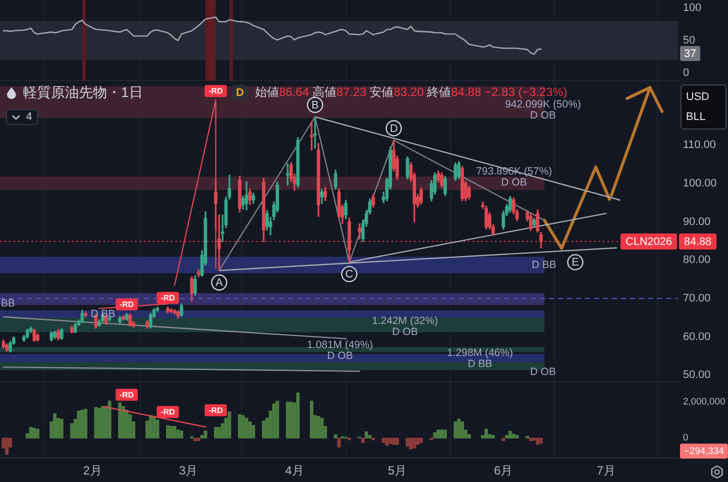 This screenshot has width=728, height=482. I want to click on y-tick-label: 50.00, so click(697, 375).